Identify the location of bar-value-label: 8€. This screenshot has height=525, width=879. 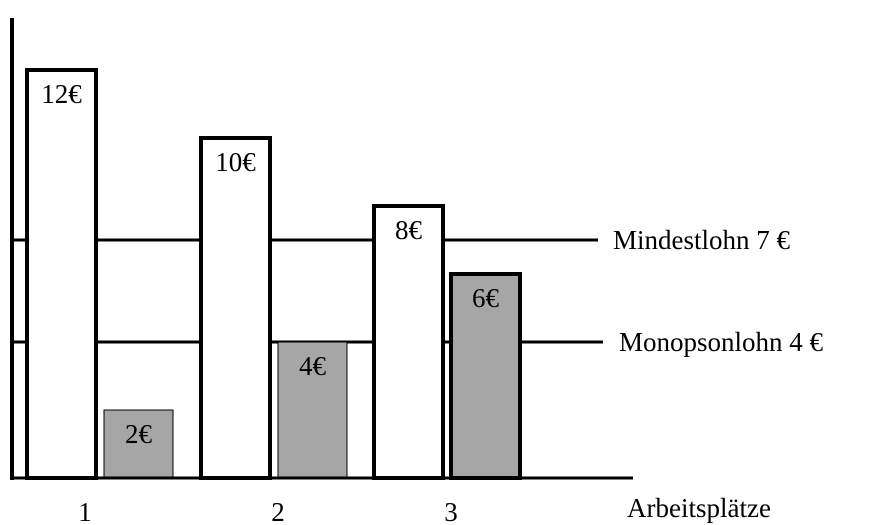
(409, 230).